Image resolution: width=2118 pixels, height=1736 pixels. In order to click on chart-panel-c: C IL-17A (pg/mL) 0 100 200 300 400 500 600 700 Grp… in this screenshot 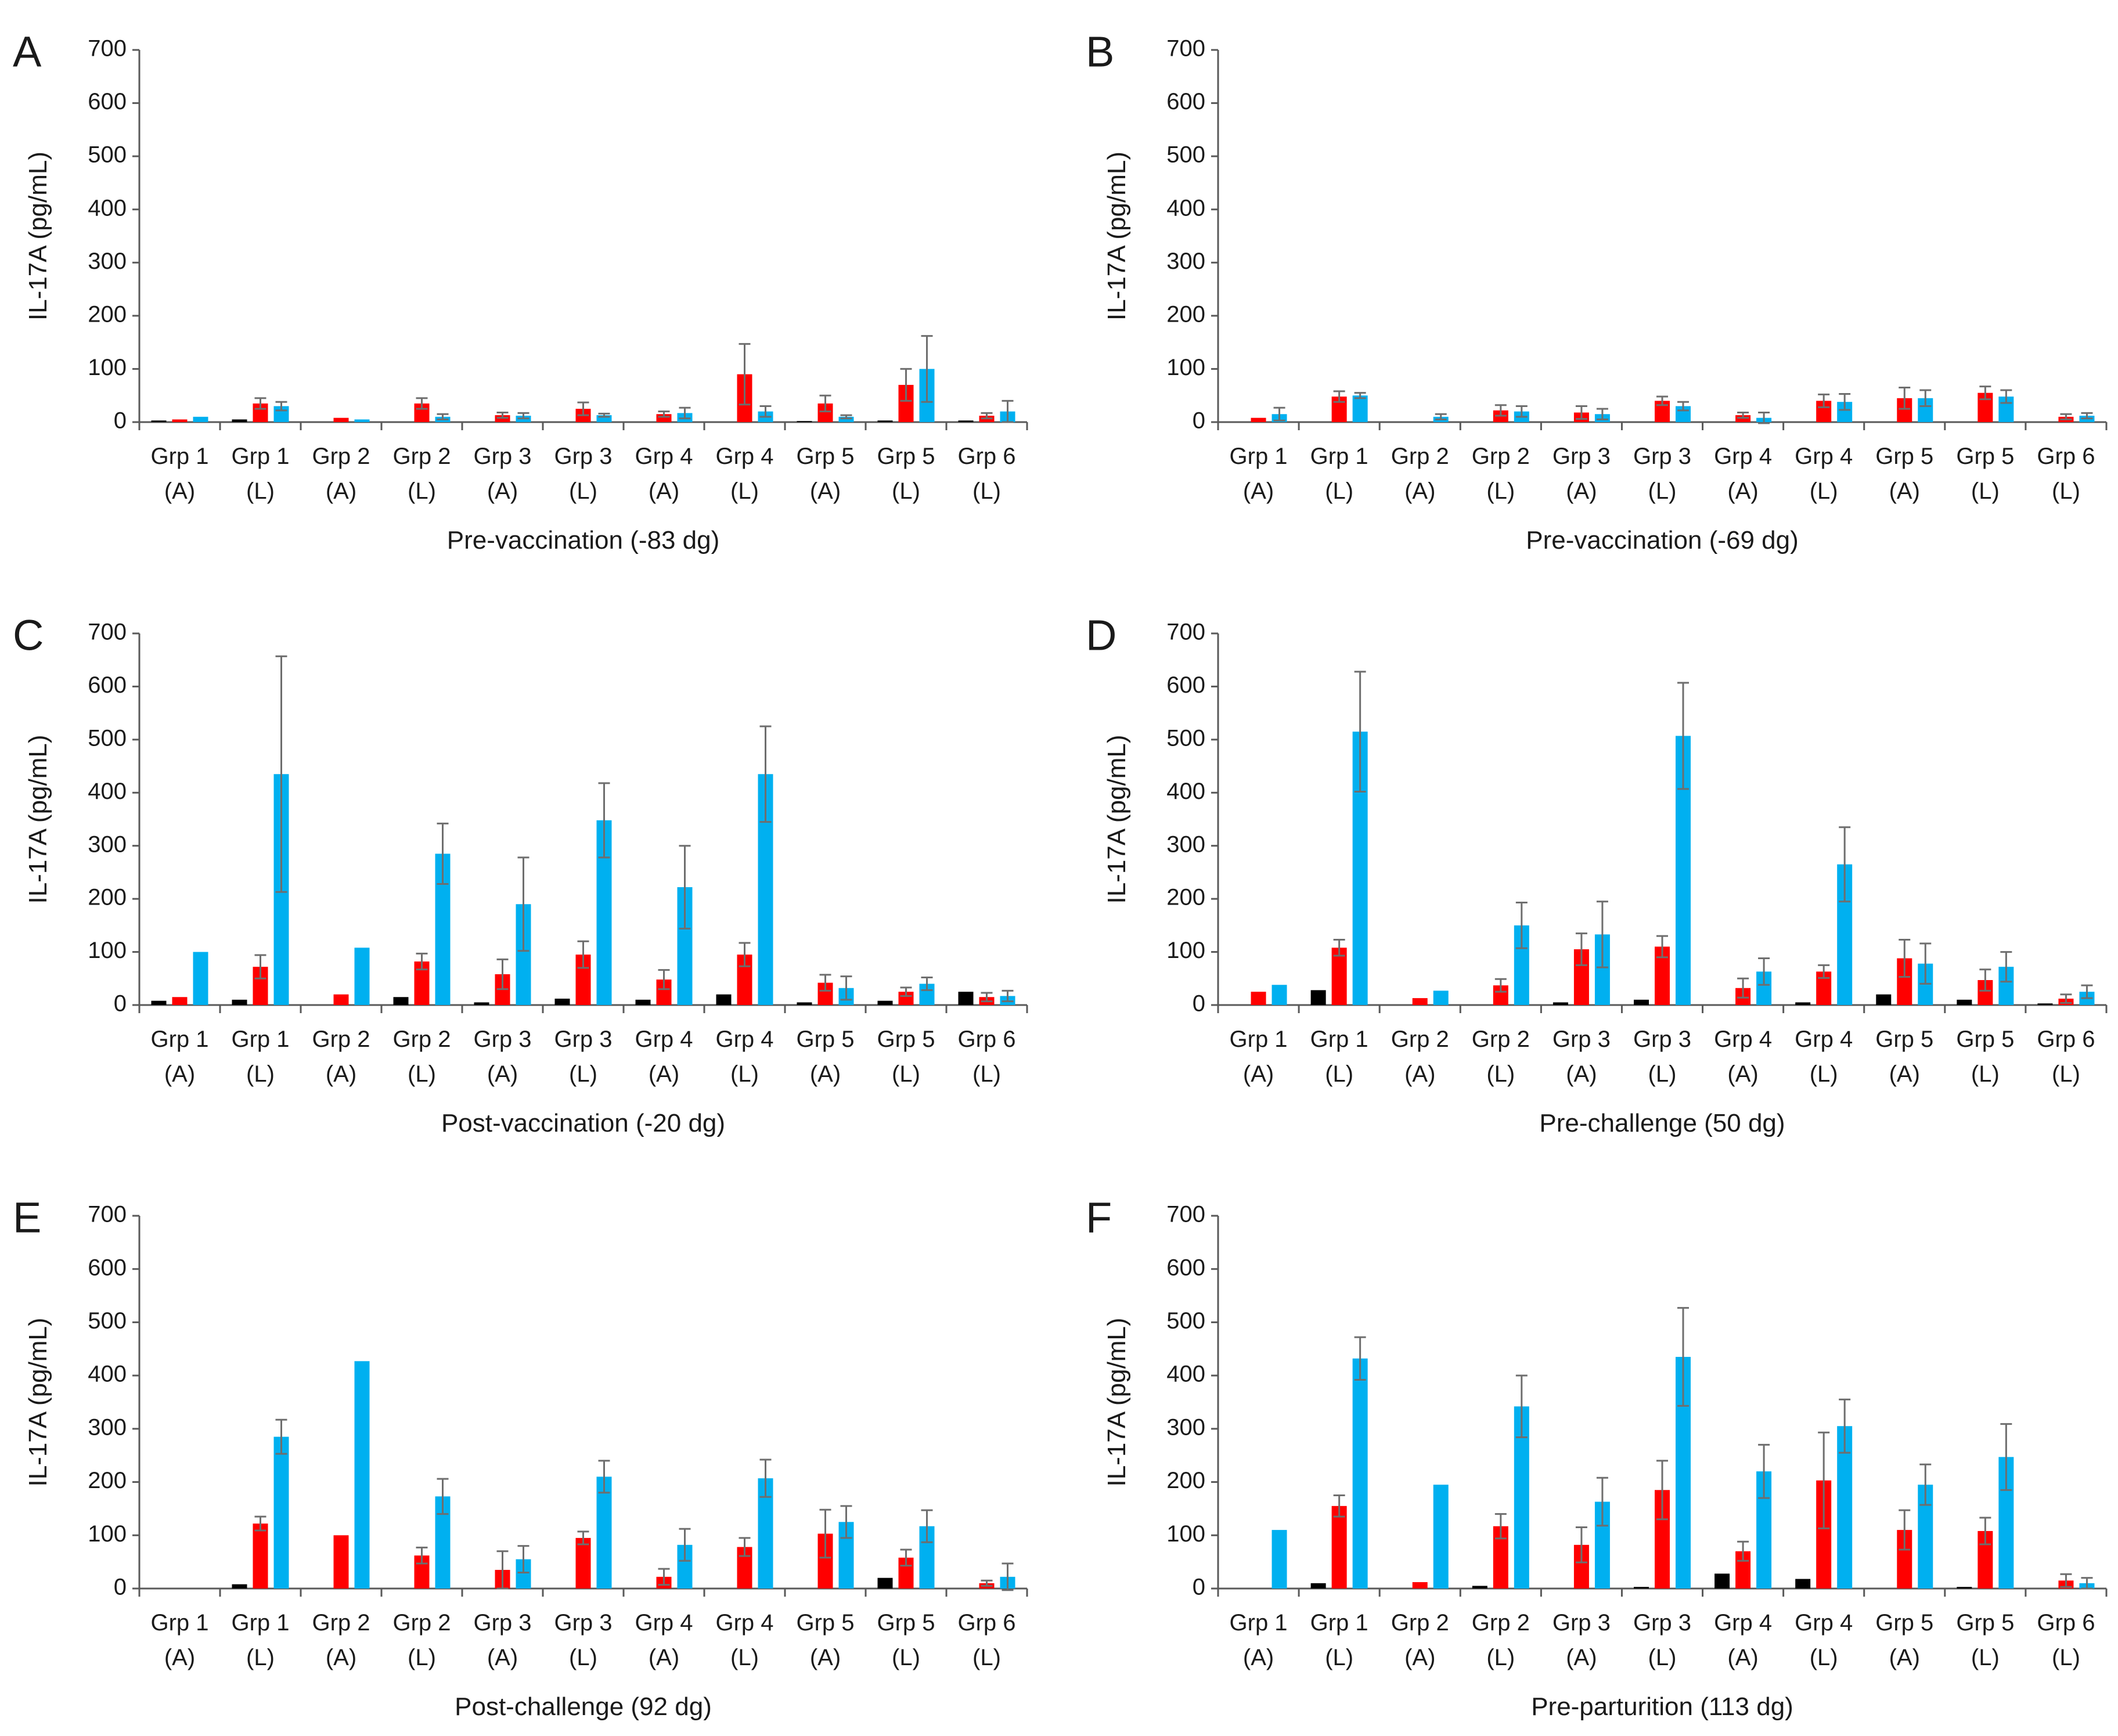, I will do `click(520, 874)`.